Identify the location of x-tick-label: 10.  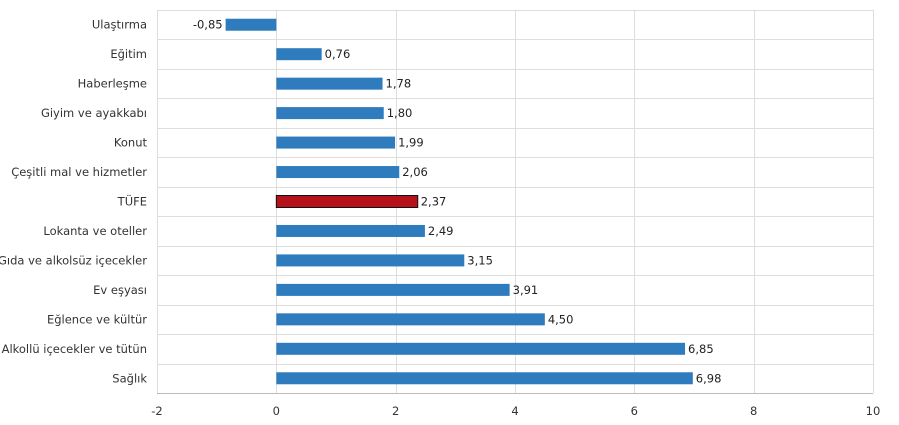
(873, 411).